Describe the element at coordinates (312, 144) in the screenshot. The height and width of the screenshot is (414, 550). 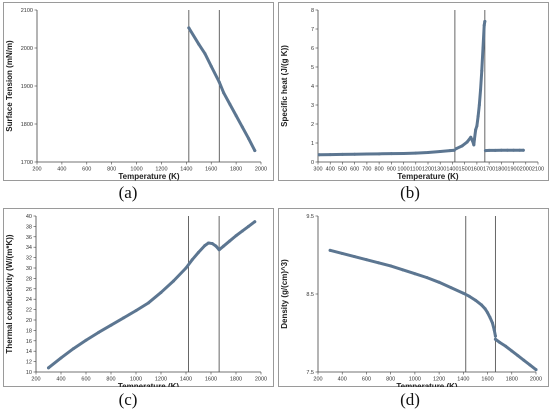
I see `y-tick-label: 1` at that location.